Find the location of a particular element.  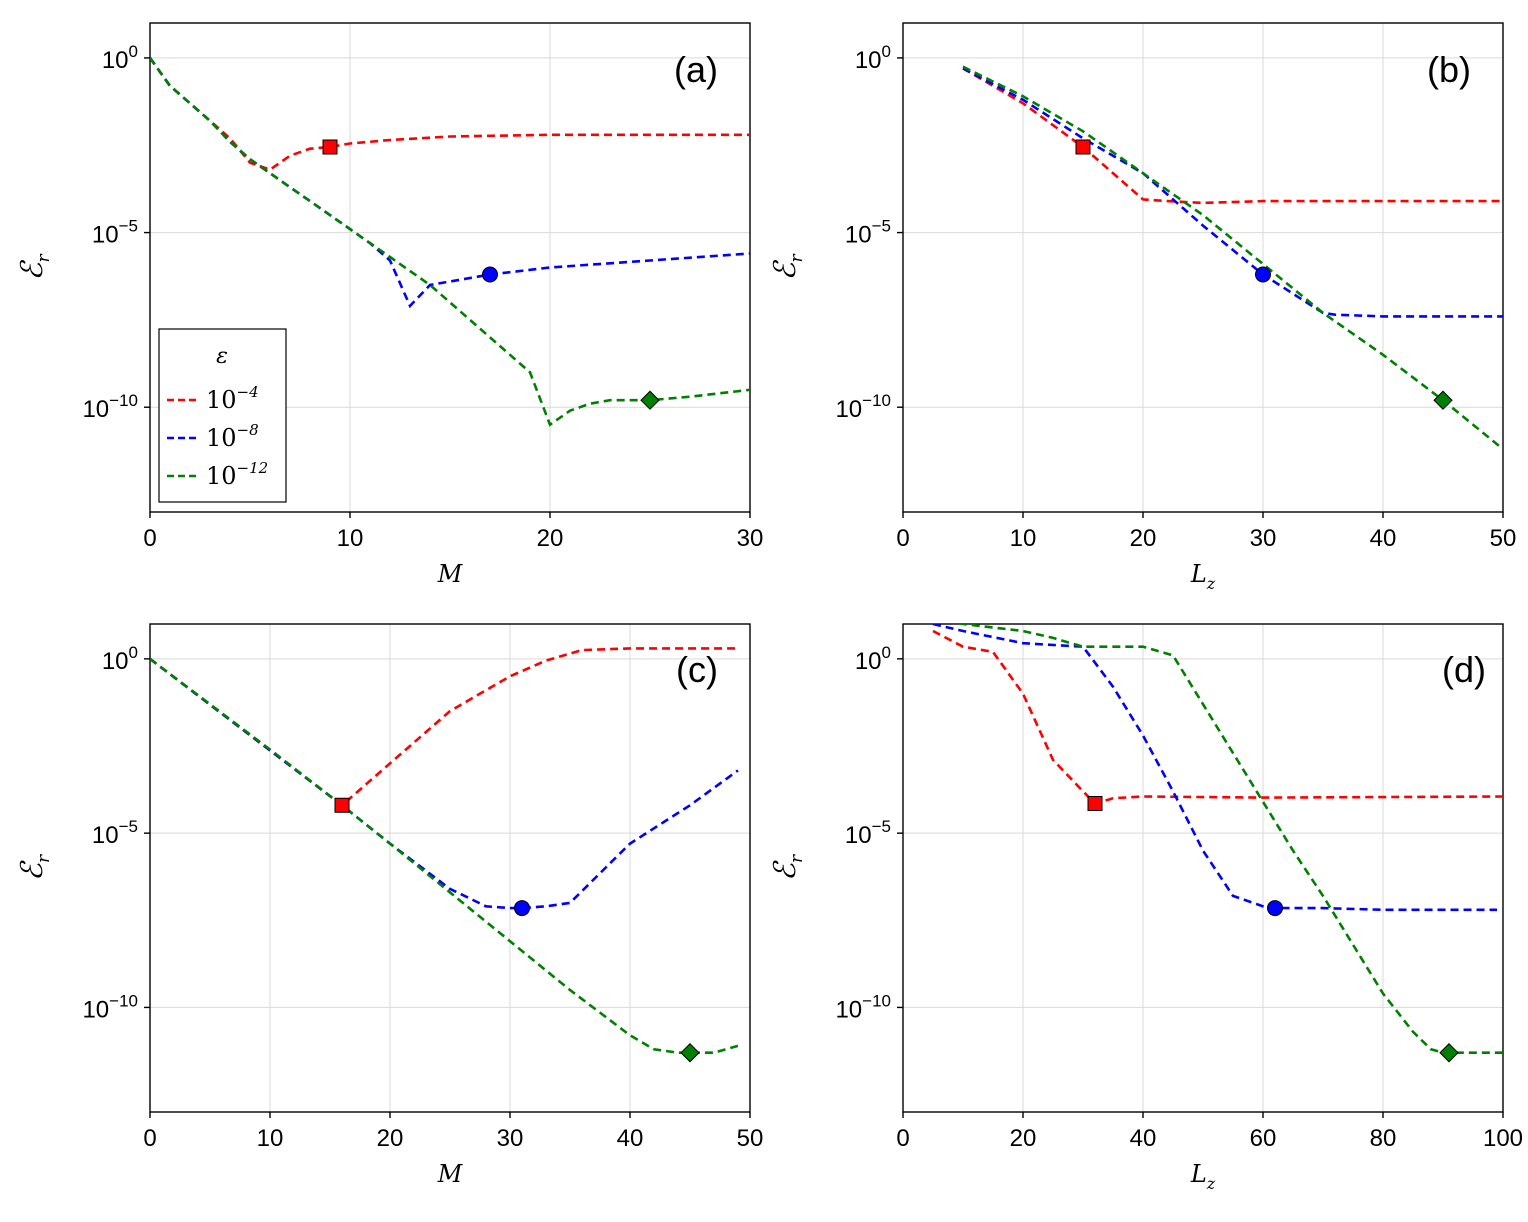

panel-label: (d) is located at coordinates (1464, 669).